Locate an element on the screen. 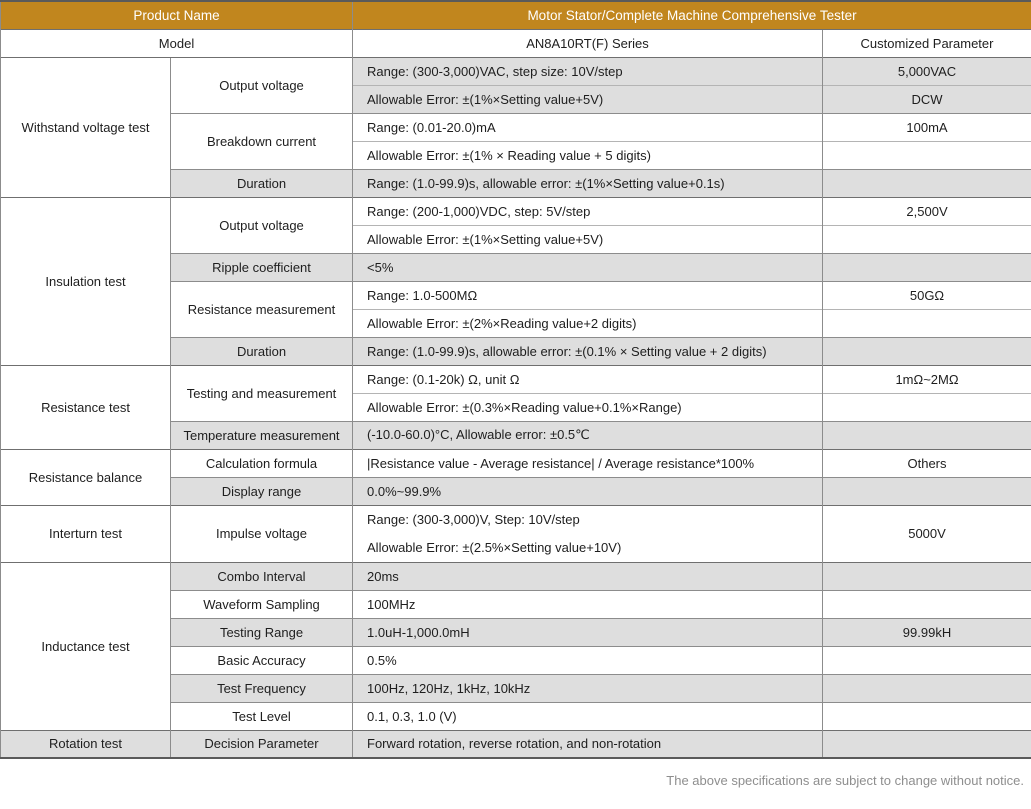  spec-line-1: Range: (300-3,000)V, Step: 10V/step is located at coordinates (473, 519).